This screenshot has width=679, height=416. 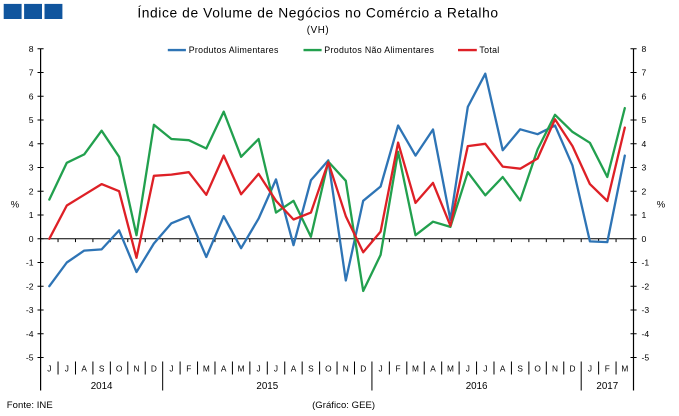 I want to click on svg-text: 2017, so click(x=607, y=386).